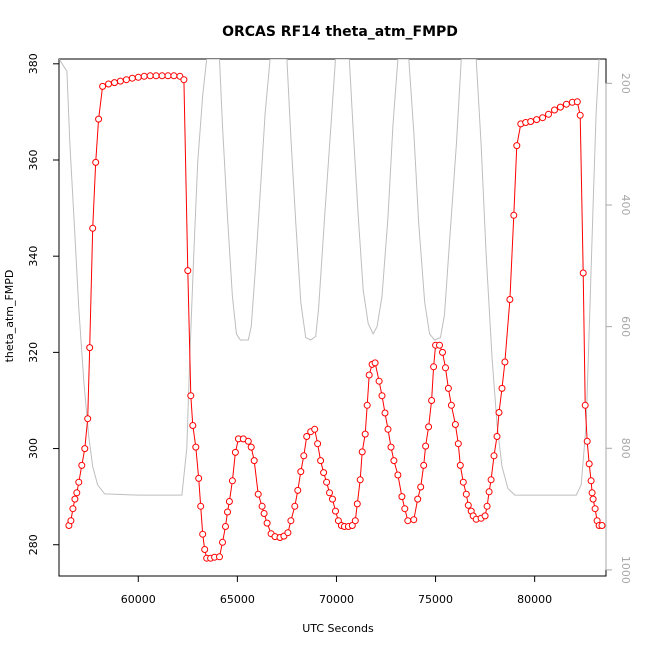 The height and width of the screenshot is (650, 650). Describe the element at coordinates (625, 570) in the screenshot. I see `y2-tick-label: 1000` at that location.